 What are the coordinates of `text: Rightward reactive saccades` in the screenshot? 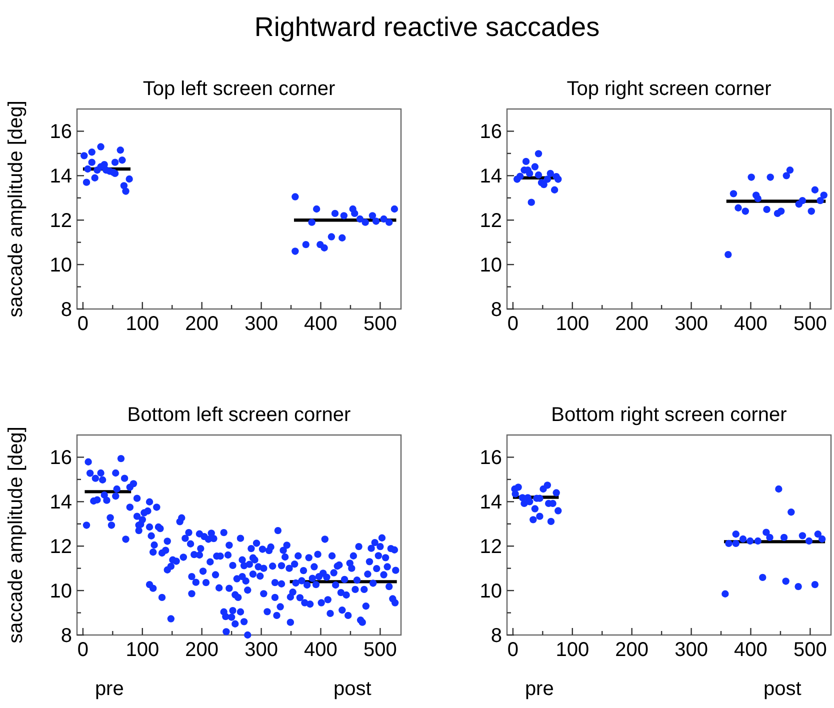 It's located at (427, 27).